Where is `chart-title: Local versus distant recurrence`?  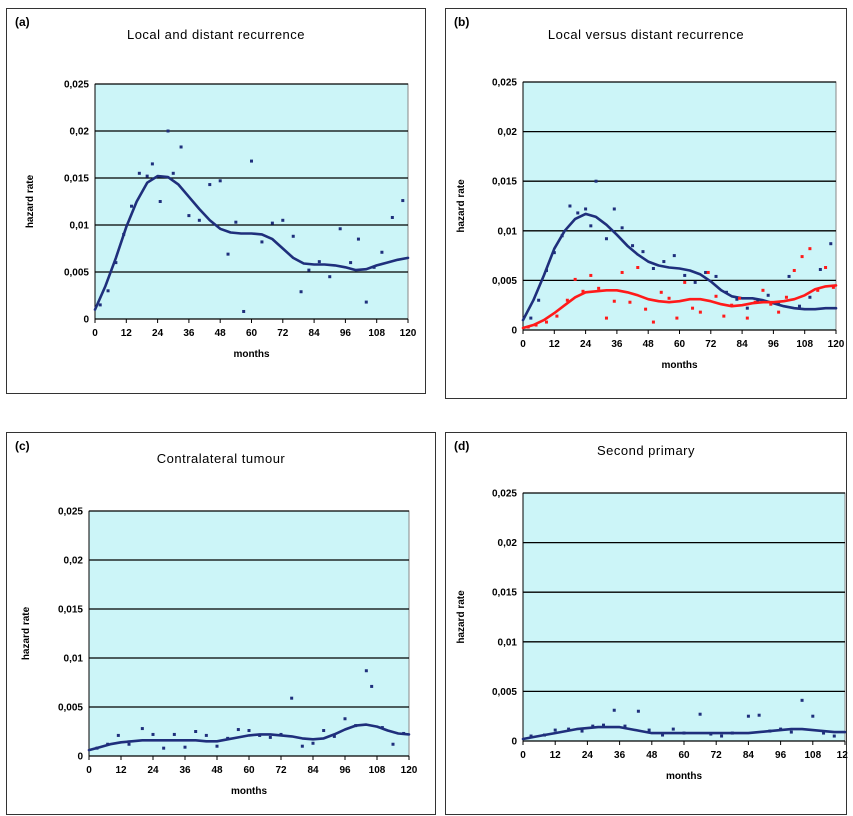
chart-title: Local versus distant recurrence is located at coordinates (646, 34).